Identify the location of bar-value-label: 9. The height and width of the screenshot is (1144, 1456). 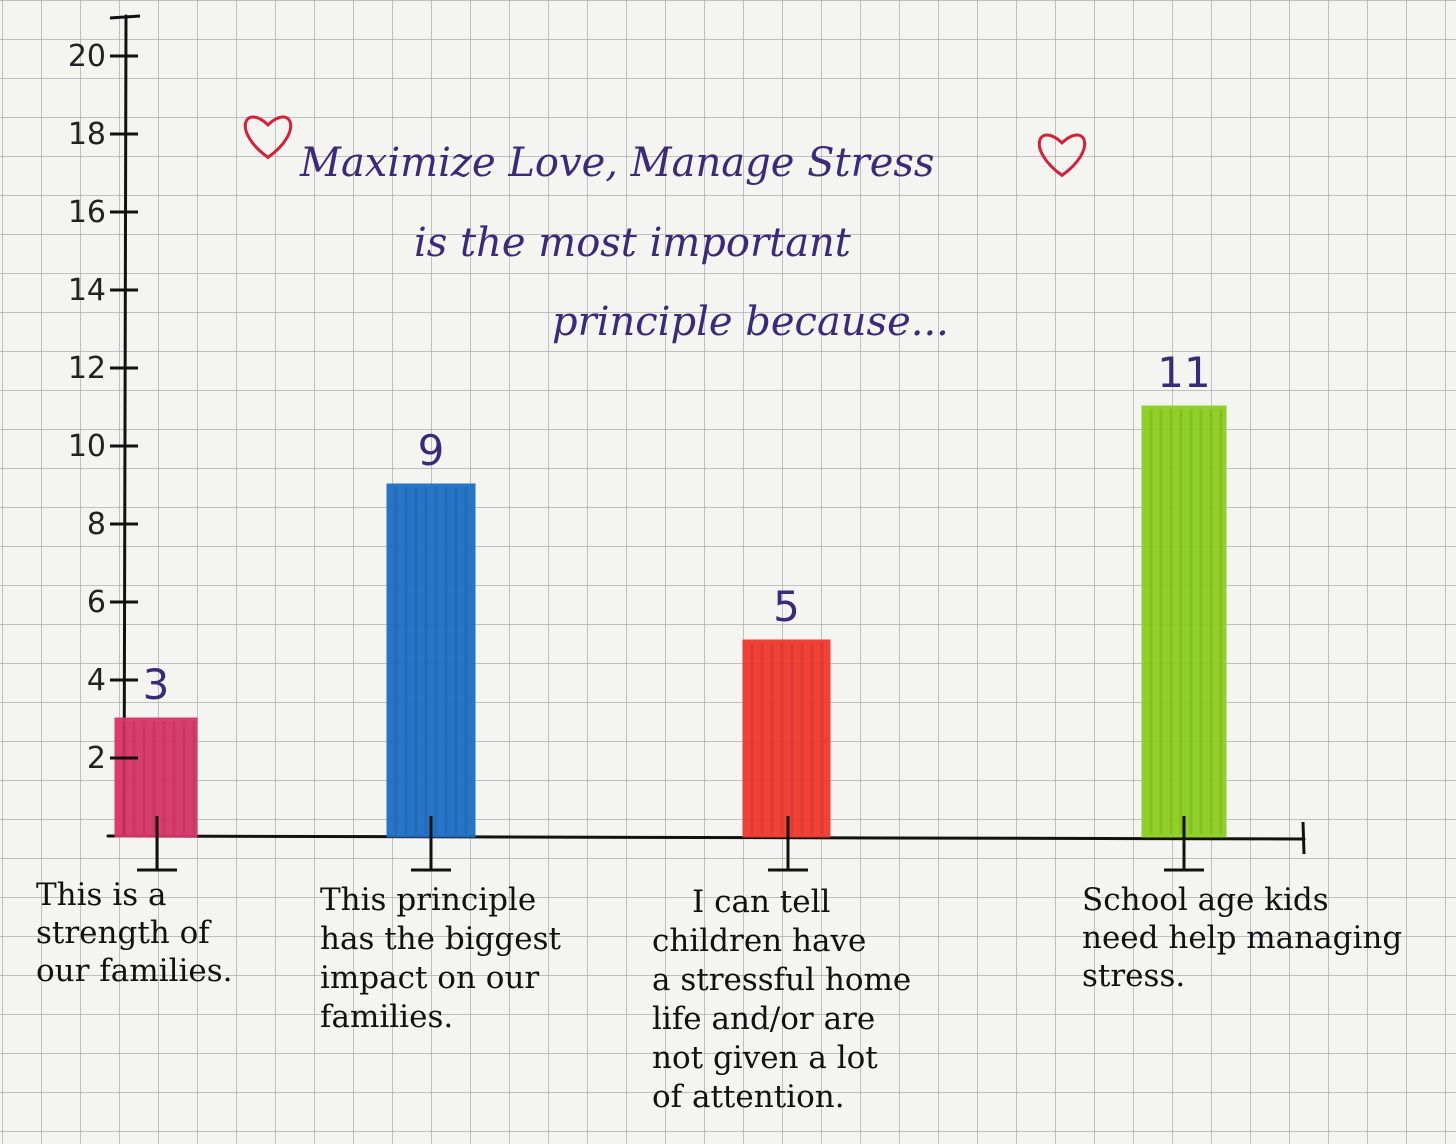
(431, 450).